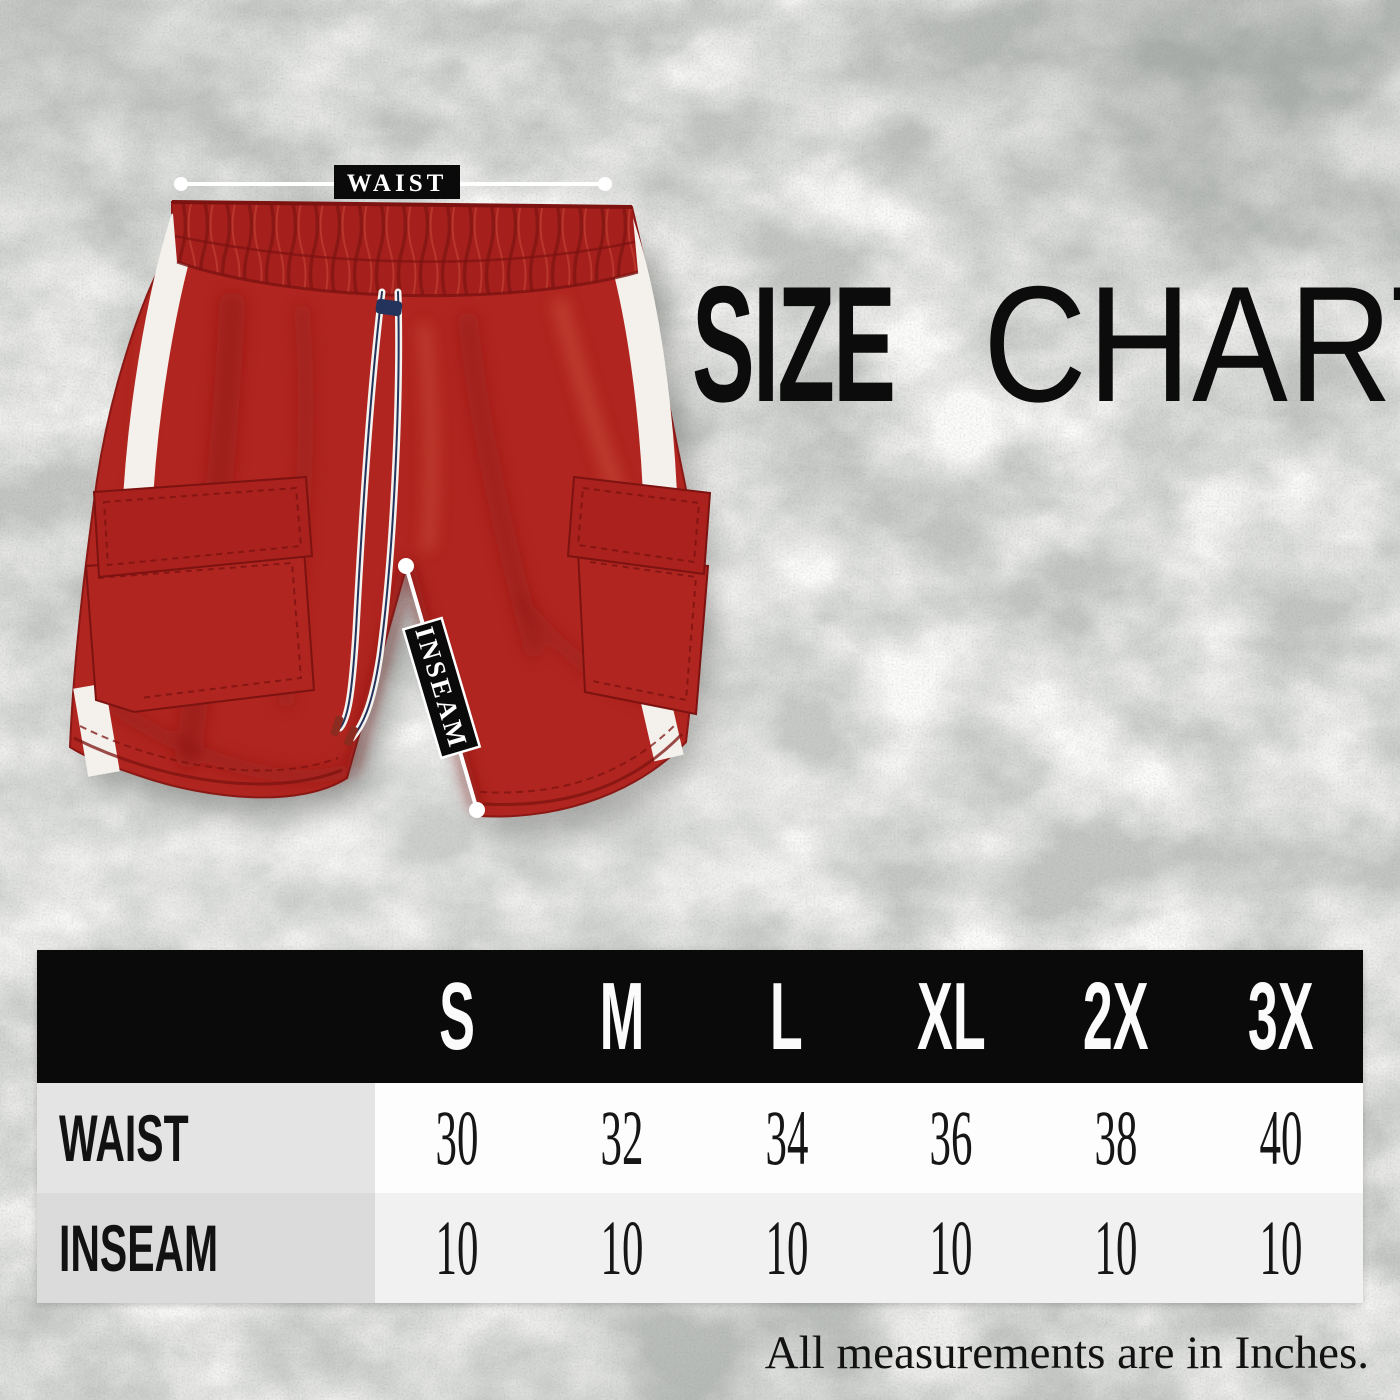  I want to click on header-cell-l: L, so click(787, 1016).